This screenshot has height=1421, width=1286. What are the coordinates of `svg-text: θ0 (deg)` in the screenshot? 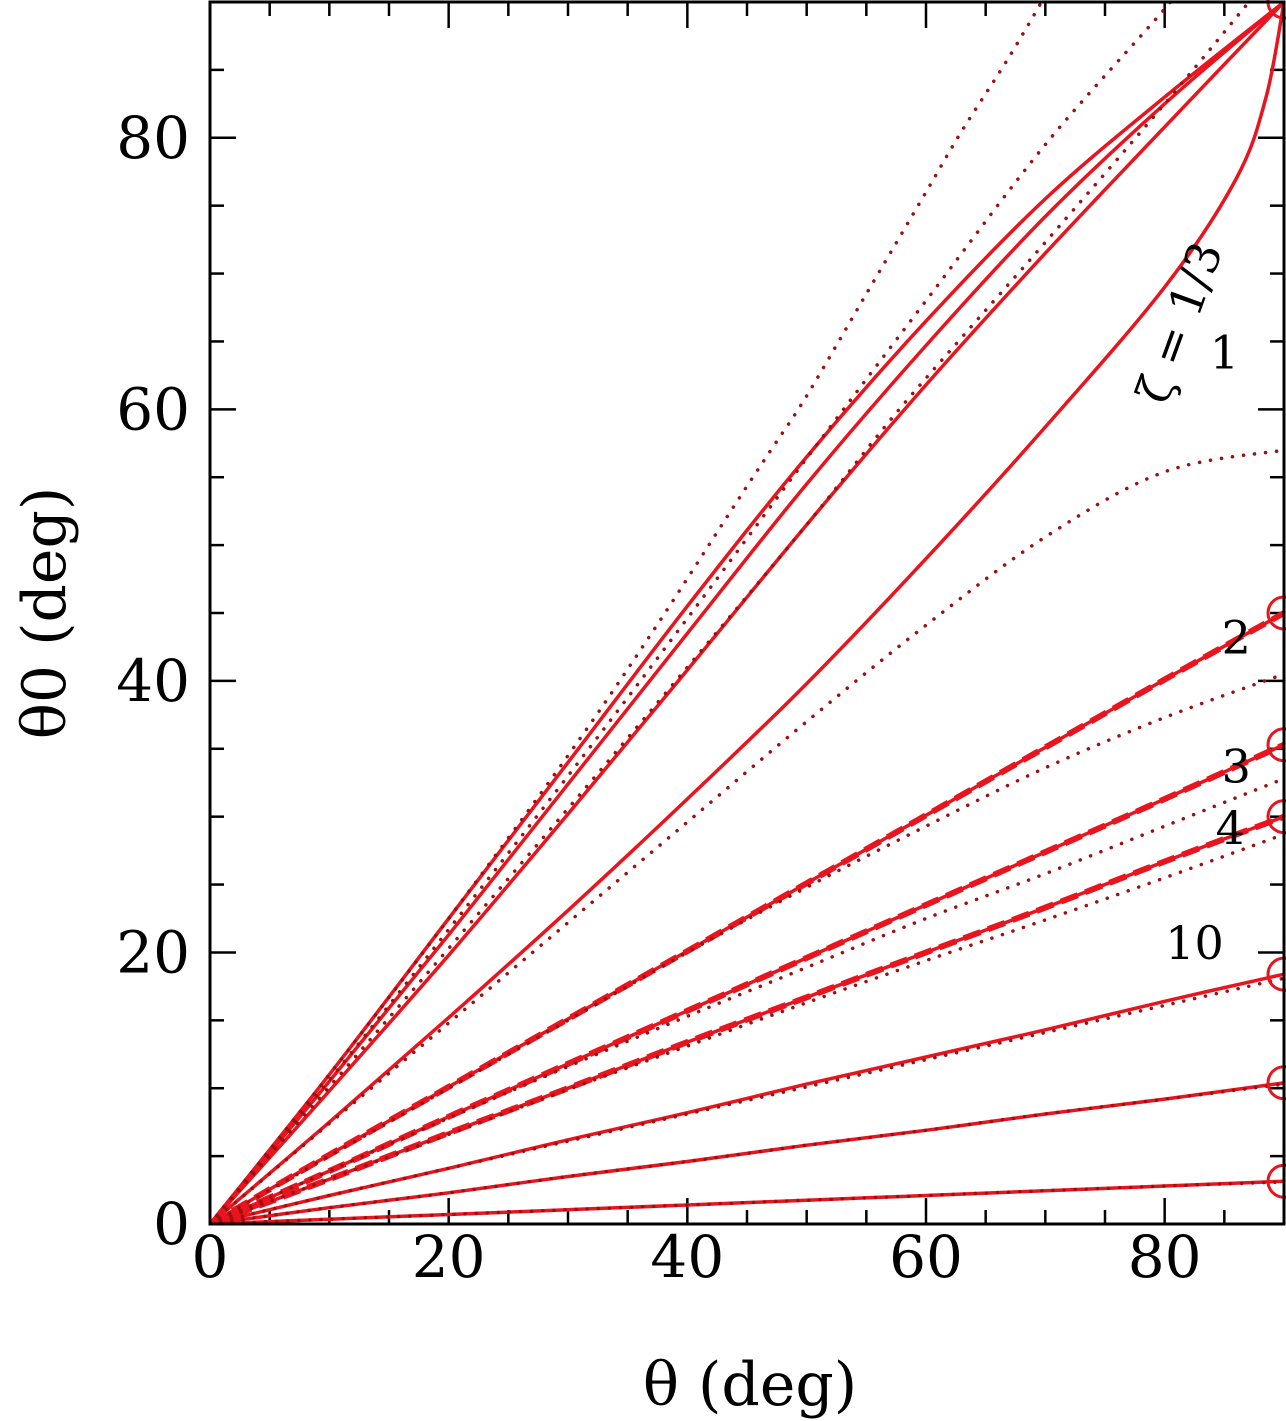 It's located at (45, 613).